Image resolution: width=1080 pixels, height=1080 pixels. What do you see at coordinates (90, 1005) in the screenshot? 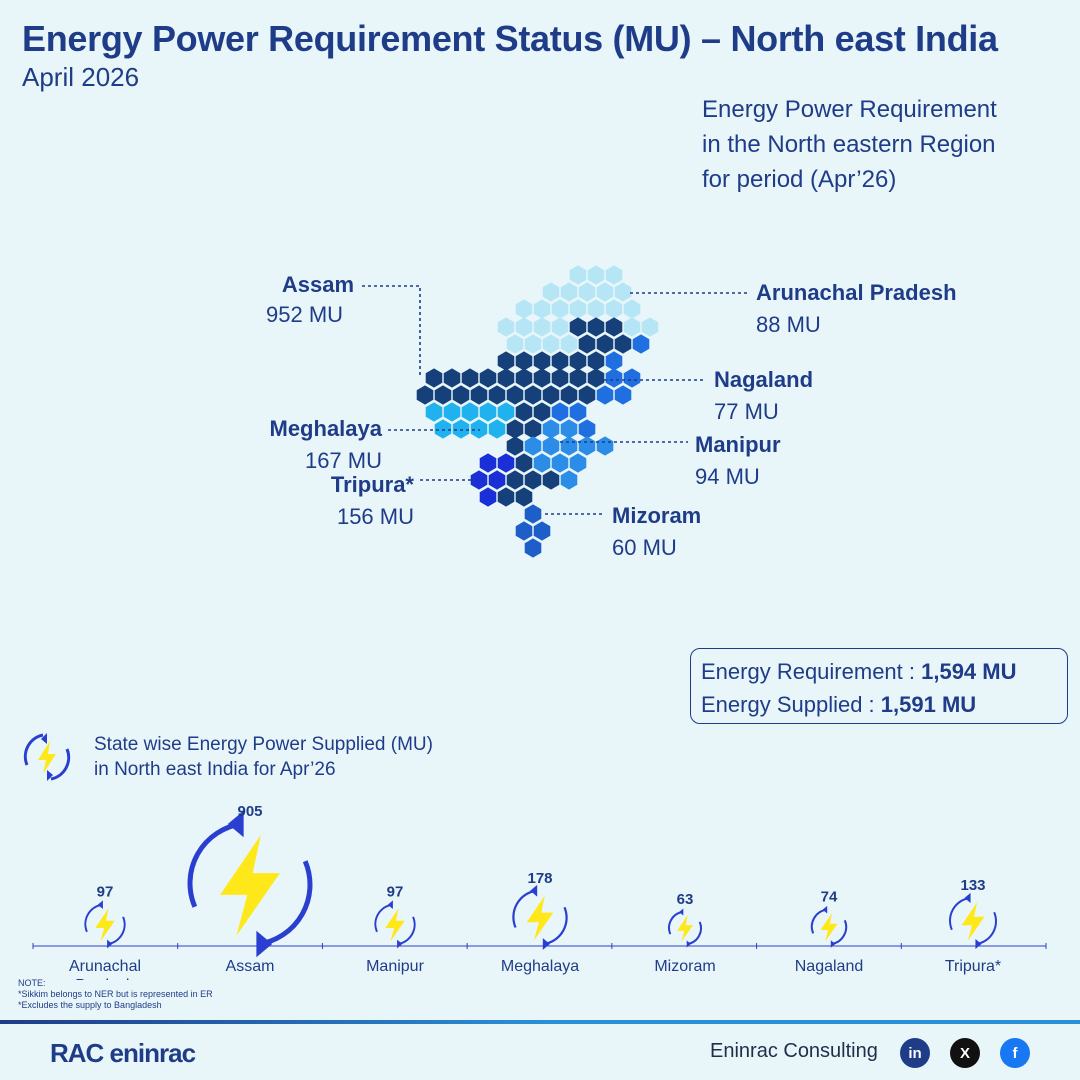
I see `note-line: *Excludes the supply to Bangladesh` at bounding box center [90, 1005].